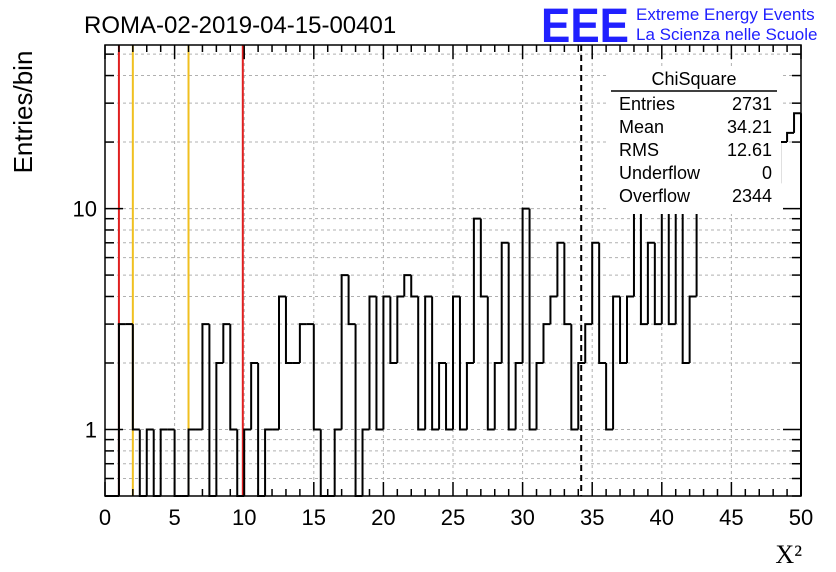 The width and height of the screenshot is (836, 572). What do you see at coordinates (749, 150) in the screenshot?
I see `stats-value-rms: 12.61` at bounding box center [749, 150].